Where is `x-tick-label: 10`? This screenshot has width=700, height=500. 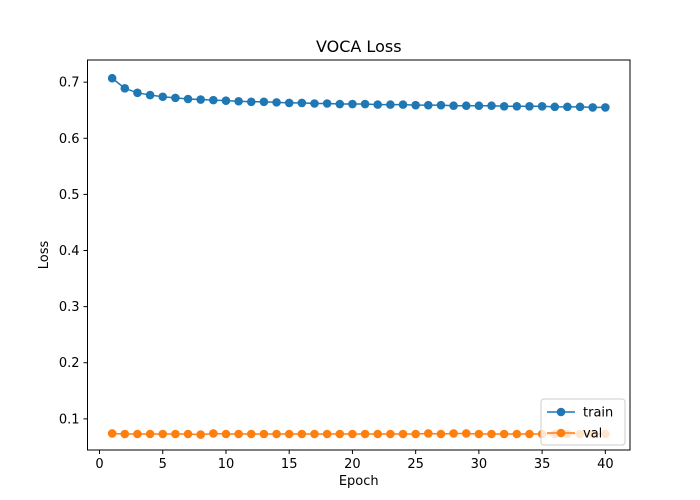
x-tick-label: 10 is located at coordinates (226, 464).